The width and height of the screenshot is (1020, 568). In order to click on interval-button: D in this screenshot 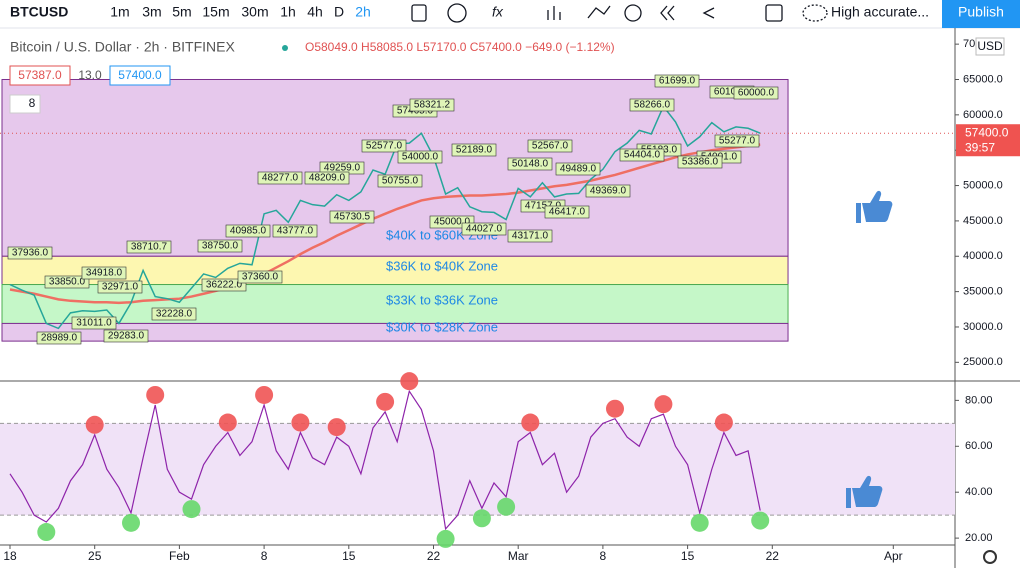, I will do `click(339, 12)`.